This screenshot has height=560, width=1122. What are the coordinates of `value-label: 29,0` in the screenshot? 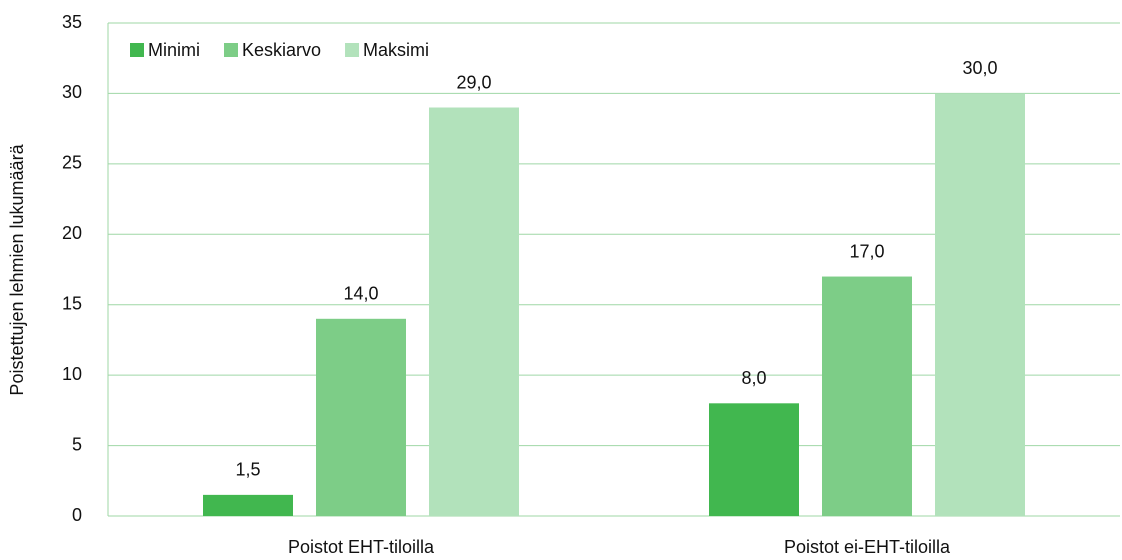 It's located at (473, 82).